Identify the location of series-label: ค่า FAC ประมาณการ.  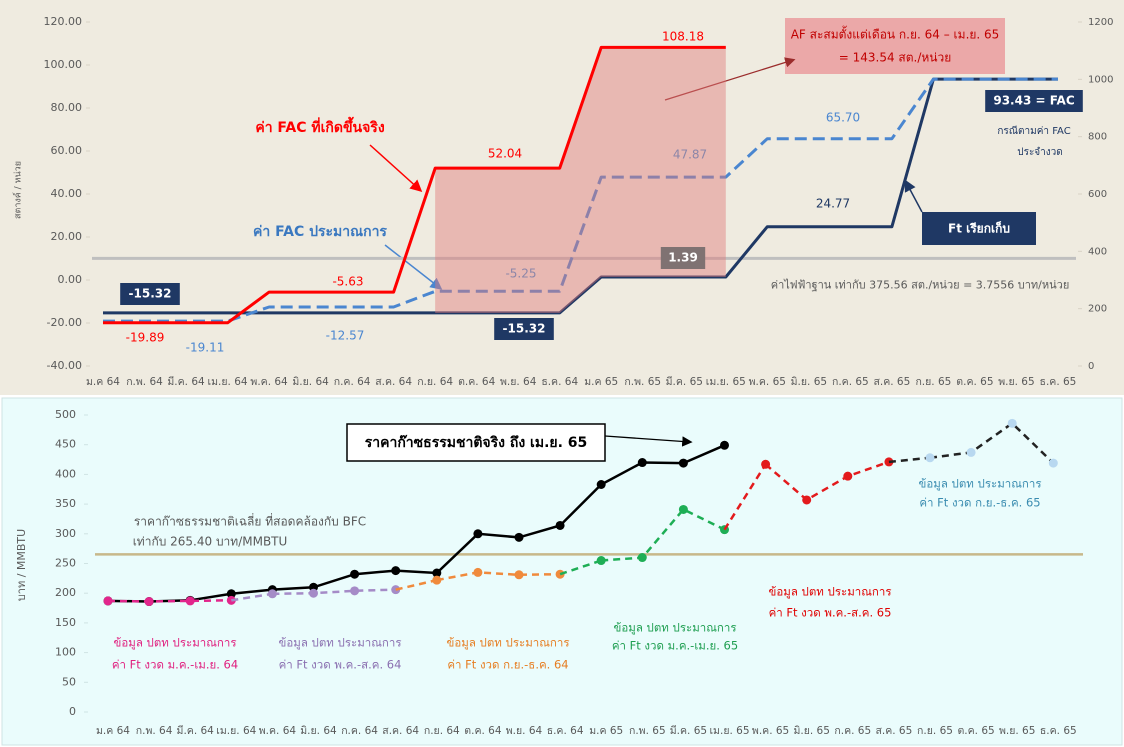
(320, 232).